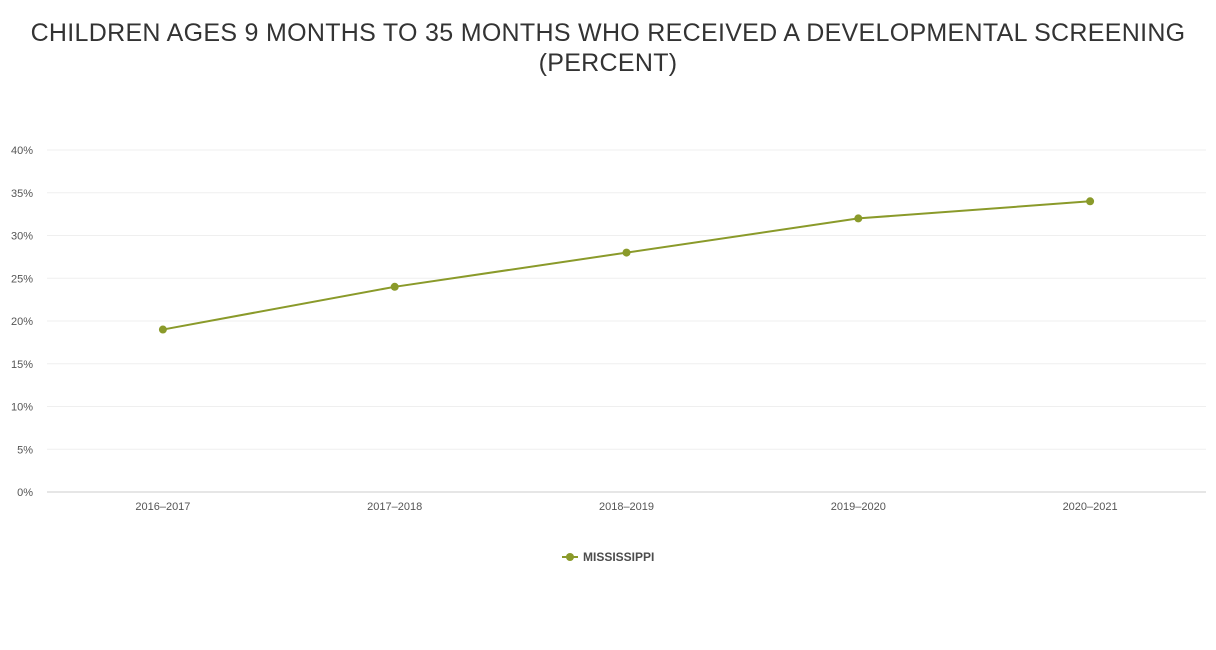 Image resolution: width=1216 pixels, height=650 pixels. I want to click on y-tick-label: 25%, so click(22, 279).